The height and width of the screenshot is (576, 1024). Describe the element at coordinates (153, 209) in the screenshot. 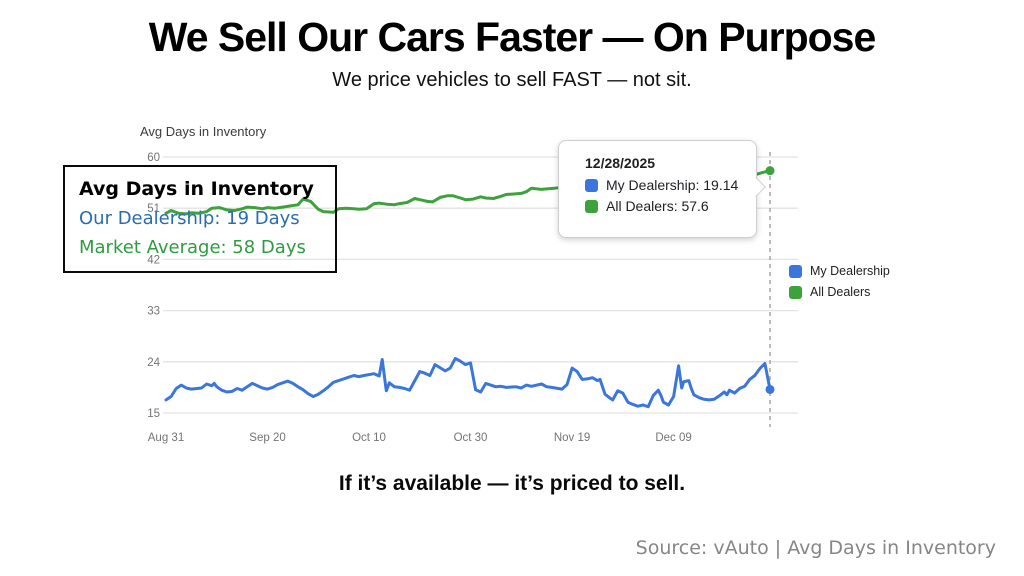

I see `y-tick-label: 51` at that location.